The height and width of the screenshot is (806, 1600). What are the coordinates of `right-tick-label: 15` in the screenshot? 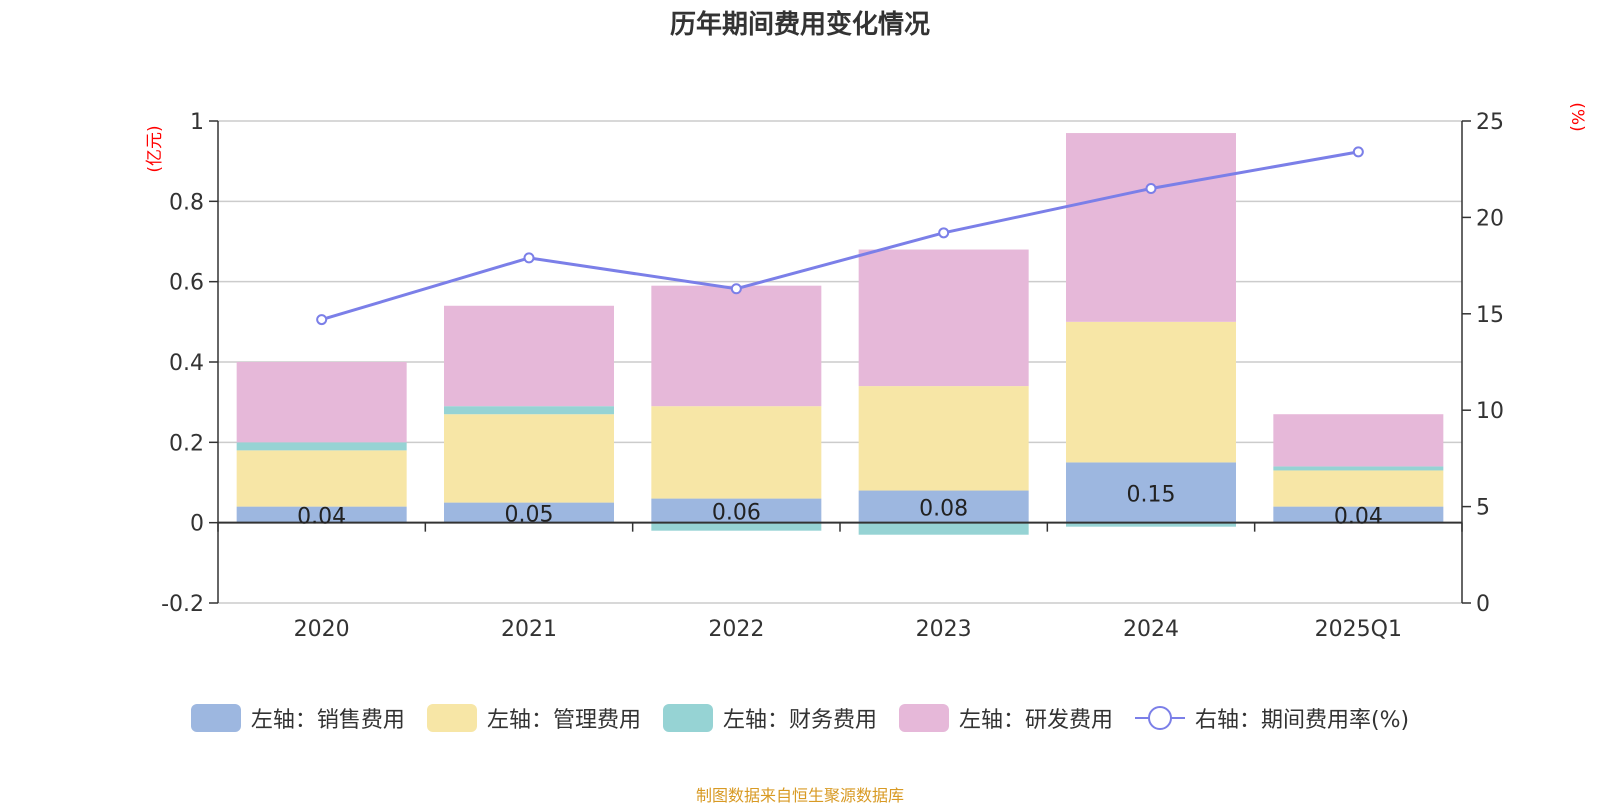 It's located at (1490, 315).